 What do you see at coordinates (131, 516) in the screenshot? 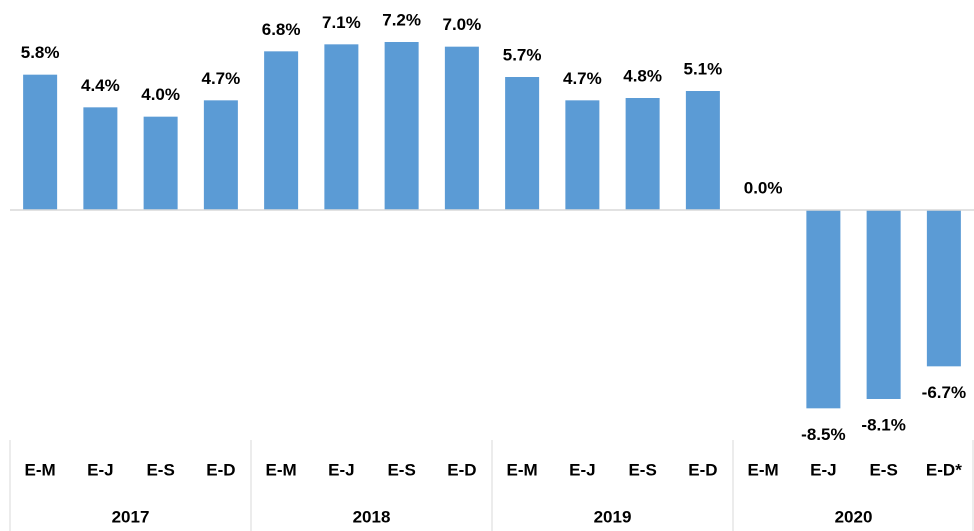
I see `group-label: 2017` at bounding box center [131, 516].